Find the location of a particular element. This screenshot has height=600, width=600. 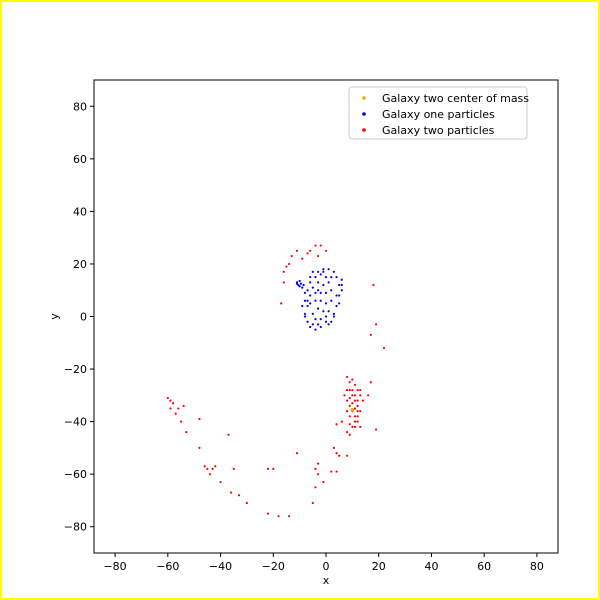

legend-label: Galaxy one particles is located at coordinates (438, 114).